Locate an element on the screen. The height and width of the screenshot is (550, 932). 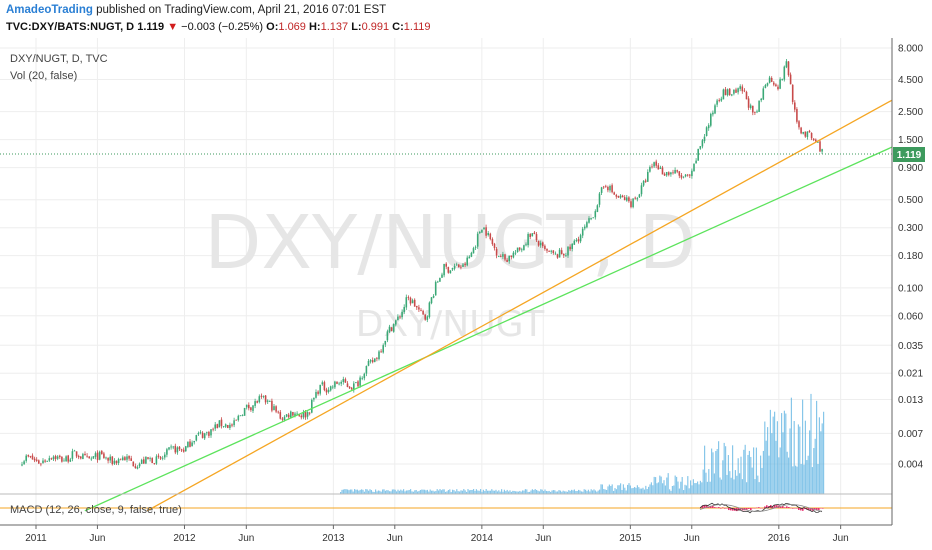
author-link: AmadeoTrading is located at coordinates (49, 10).